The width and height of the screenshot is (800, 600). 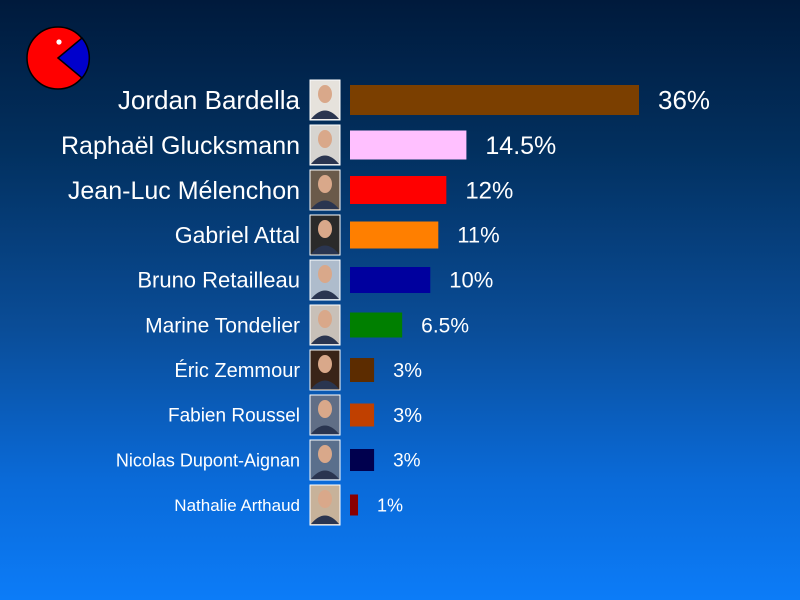 I want to click on candidate-name-label: Nathalie Arthaud, so click(x=237, y=505).